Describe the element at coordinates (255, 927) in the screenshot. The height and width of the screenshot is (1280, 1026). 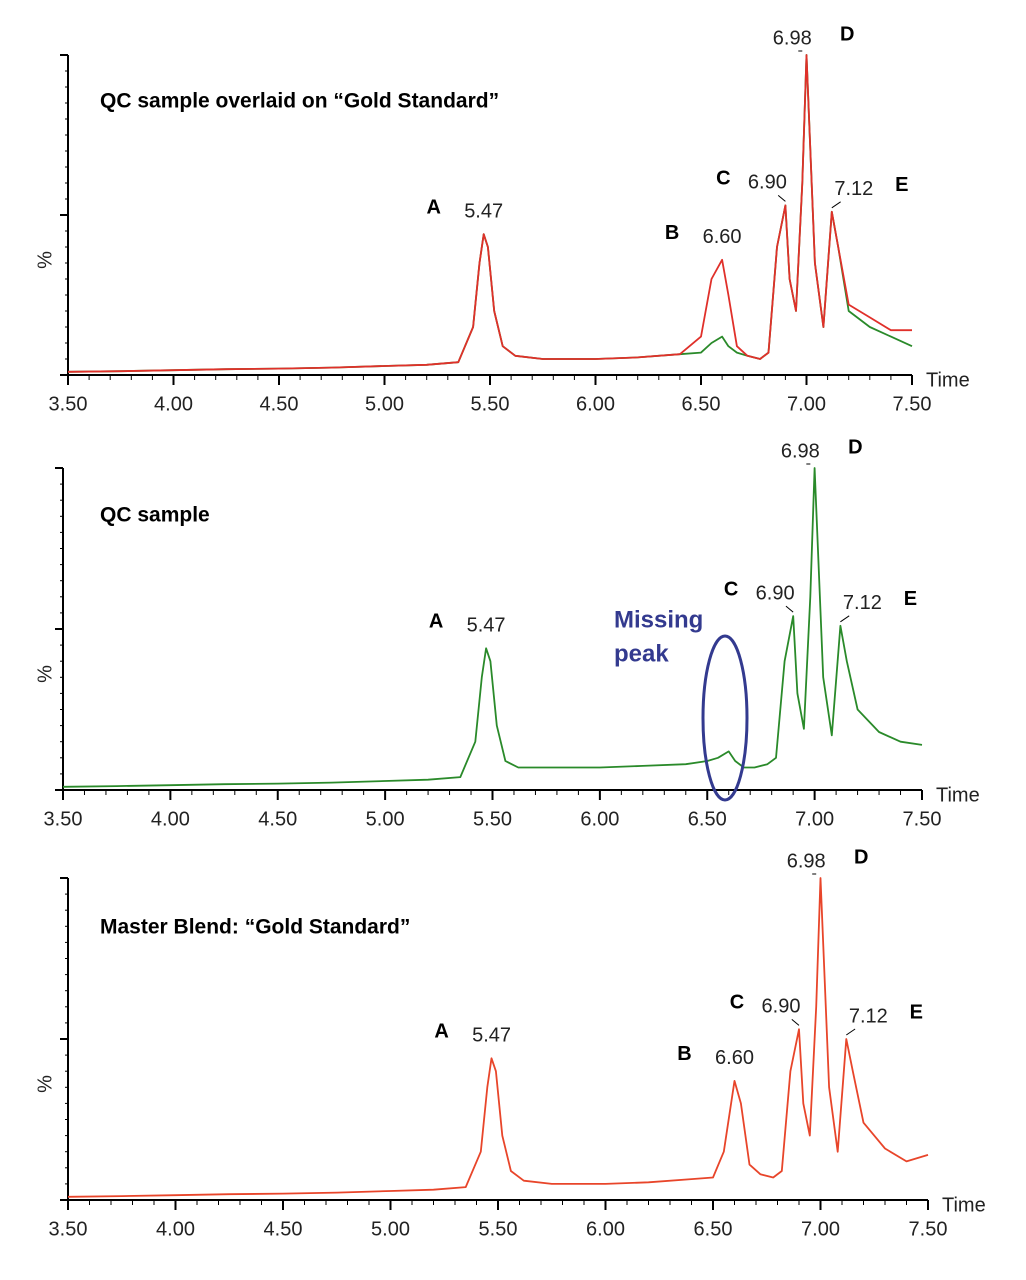
I see `chart-title: Master Blend: “Gold Standard”` at that location.